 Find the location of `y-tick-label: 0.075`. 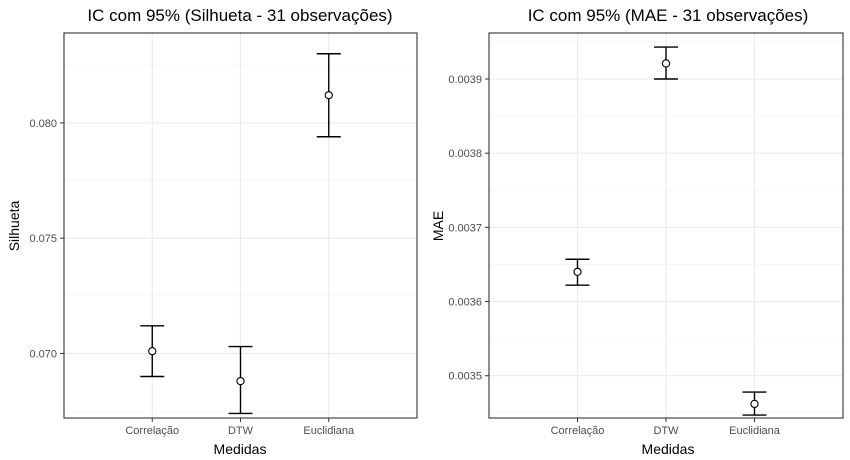

y-tick-label: 0.075 is located at coordinates (43, 239).